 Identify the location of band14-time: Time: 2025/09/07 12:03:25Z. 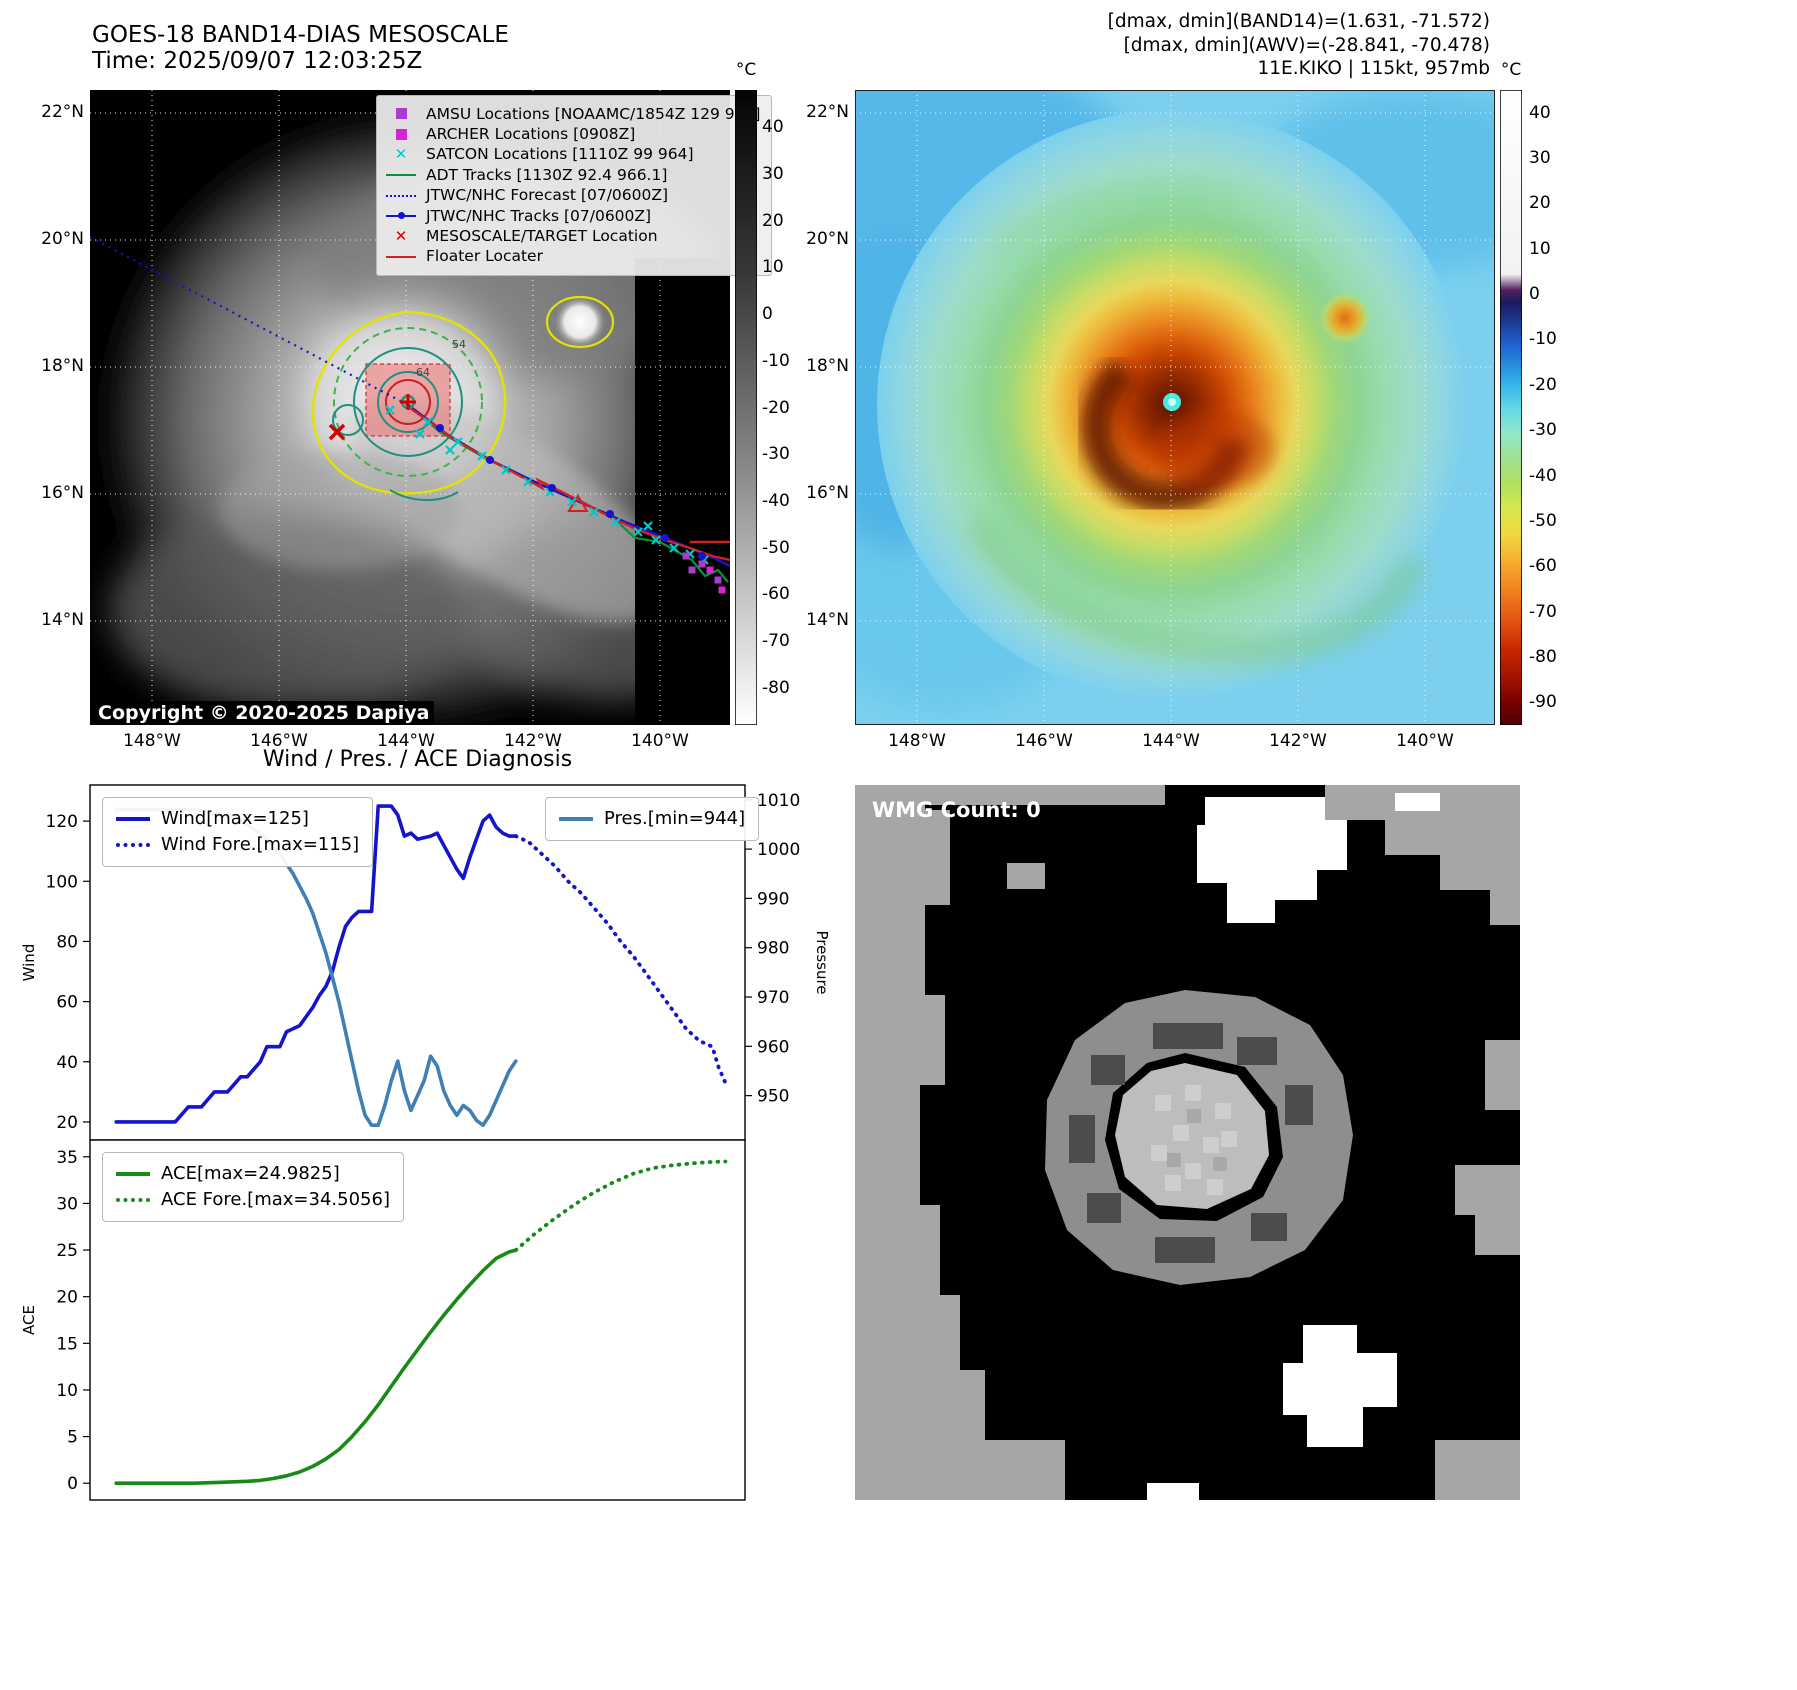
(257, 61).